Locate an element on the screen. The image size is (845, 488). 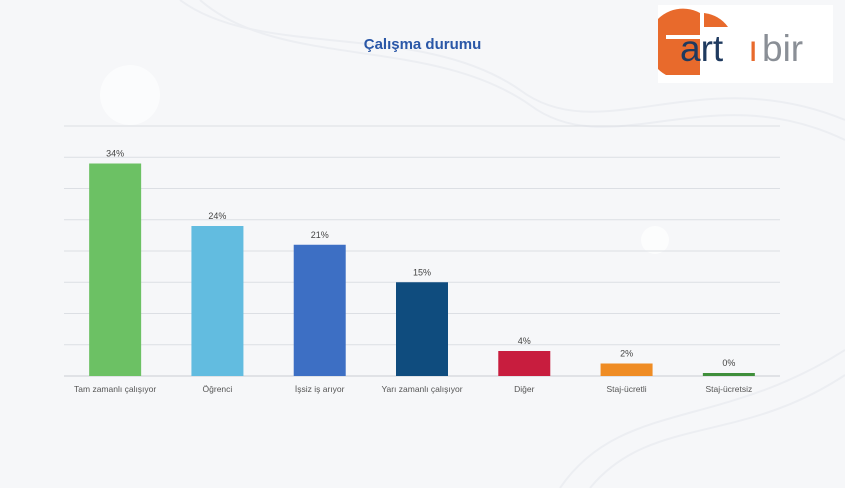
data-label: 2% is located at coordinates (626, 354).